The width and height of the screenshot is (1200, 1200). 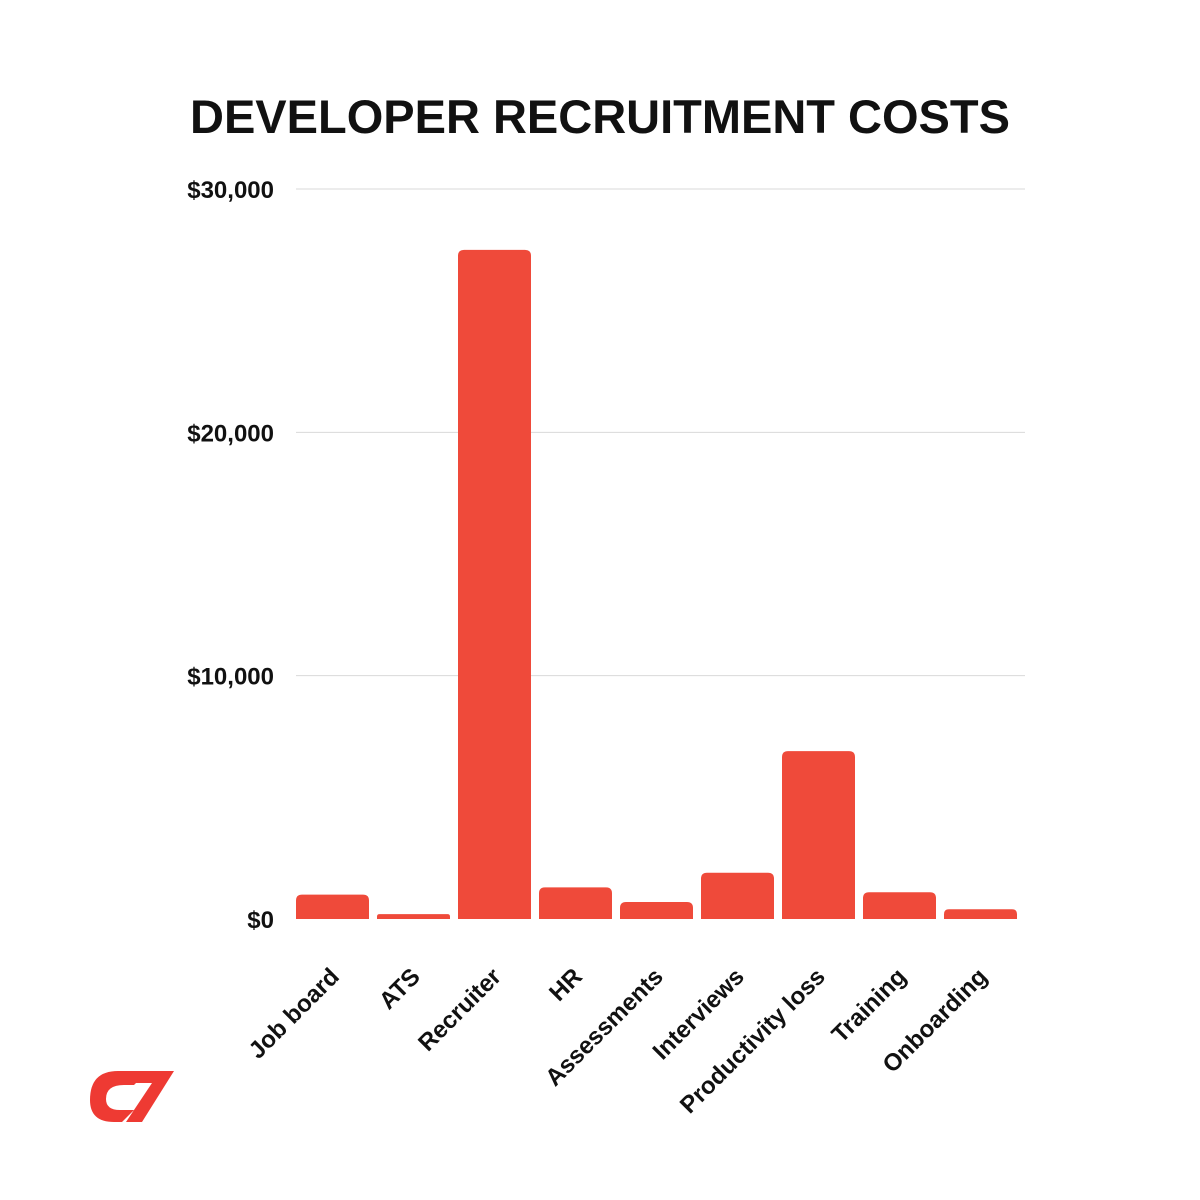 I want to click on brand-logo-icon, so click(x=132, y=1096).